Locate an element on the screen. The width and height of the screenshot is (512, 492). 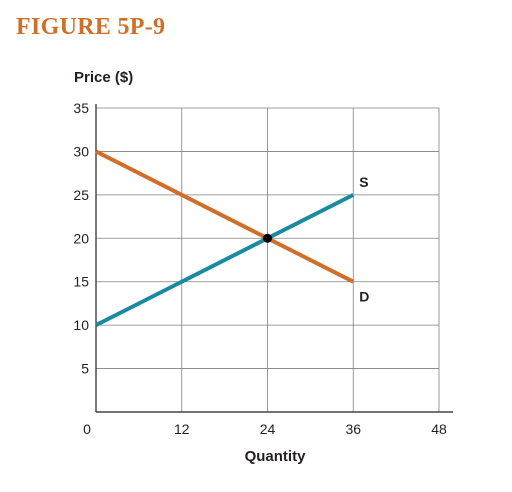
demand-label: D is located at coordinates (364, 297).